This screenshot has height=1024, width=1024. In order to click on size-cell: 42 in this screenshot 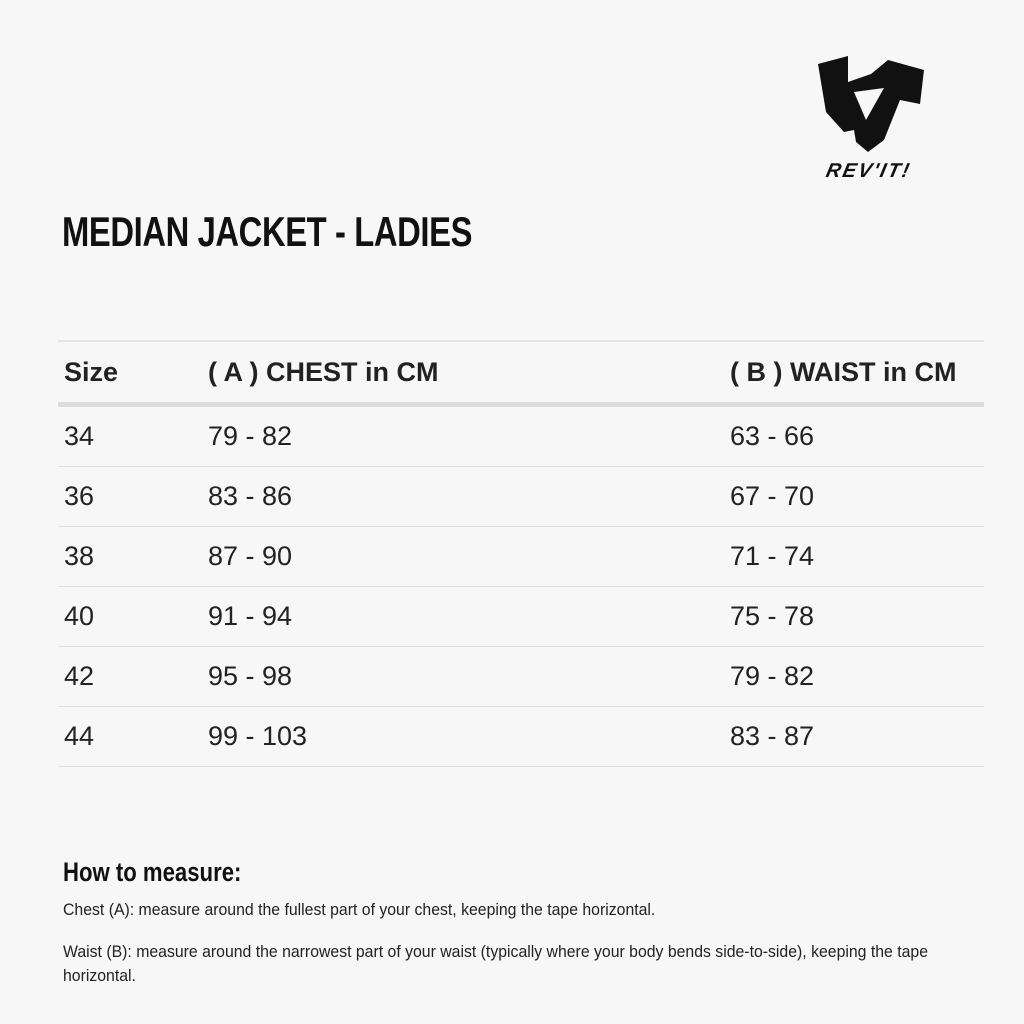, I will do `click(130, 676)`.